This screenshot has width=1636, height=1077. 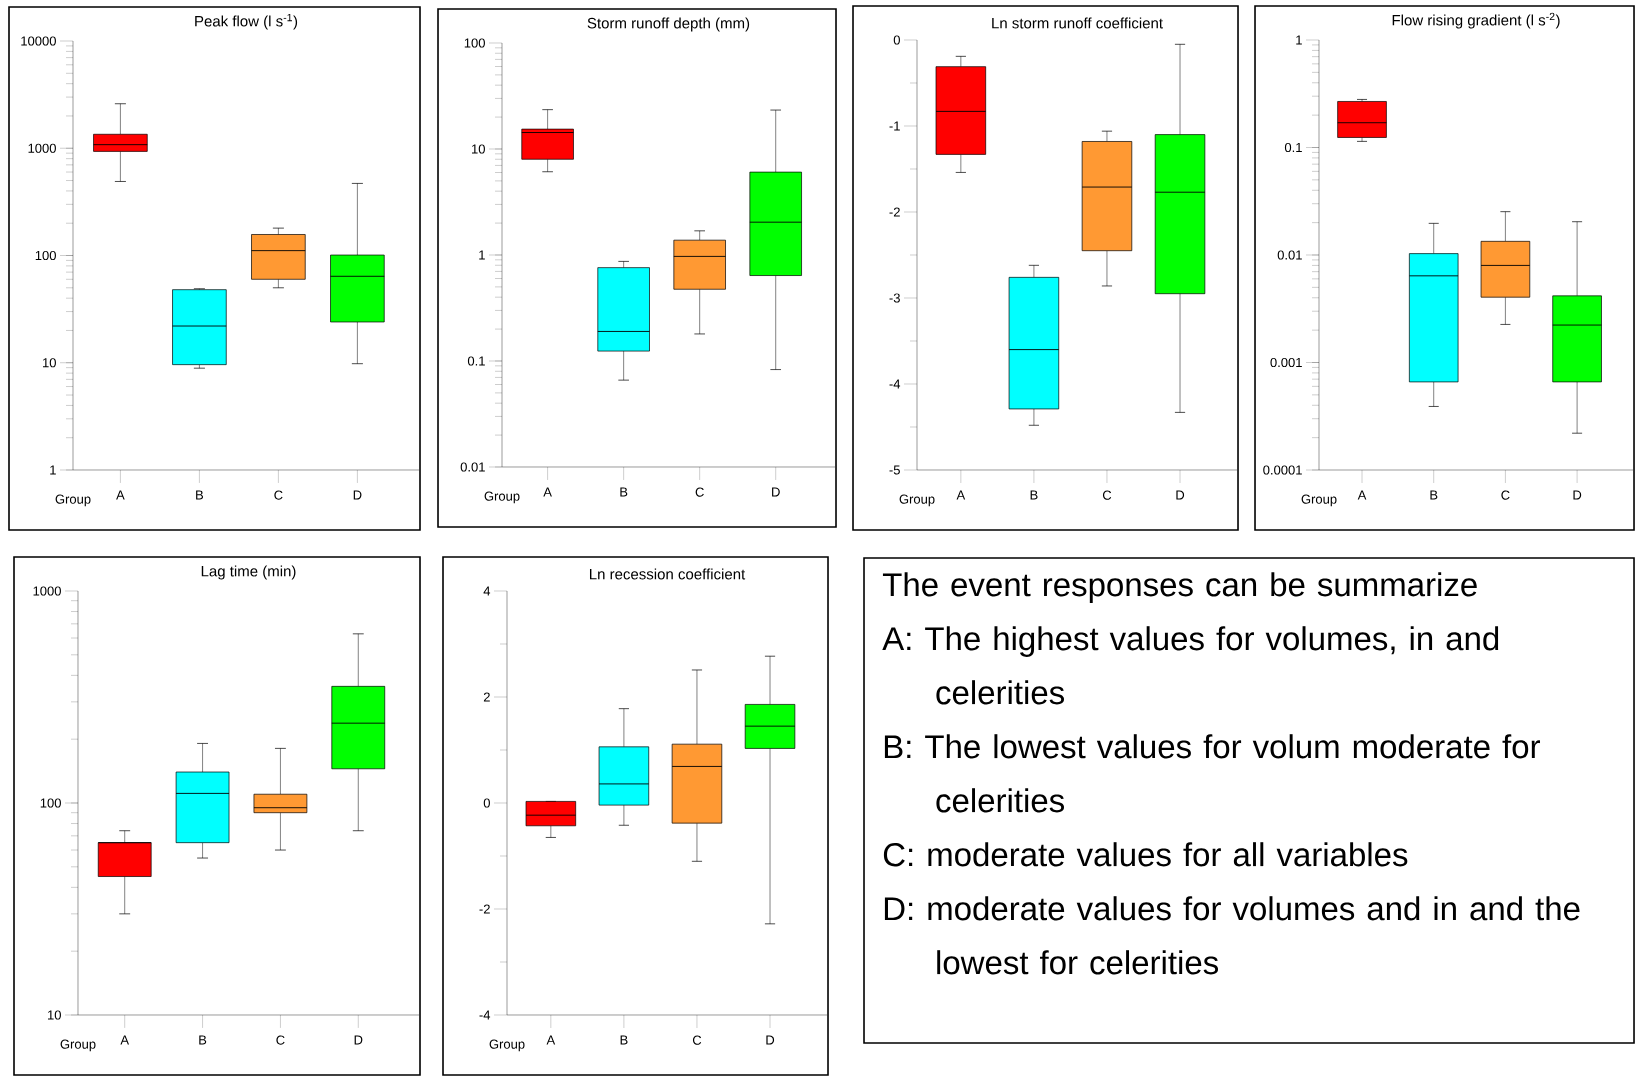 I want to click on text: C: moderate values for all variables, so click(x=1145, y=854).